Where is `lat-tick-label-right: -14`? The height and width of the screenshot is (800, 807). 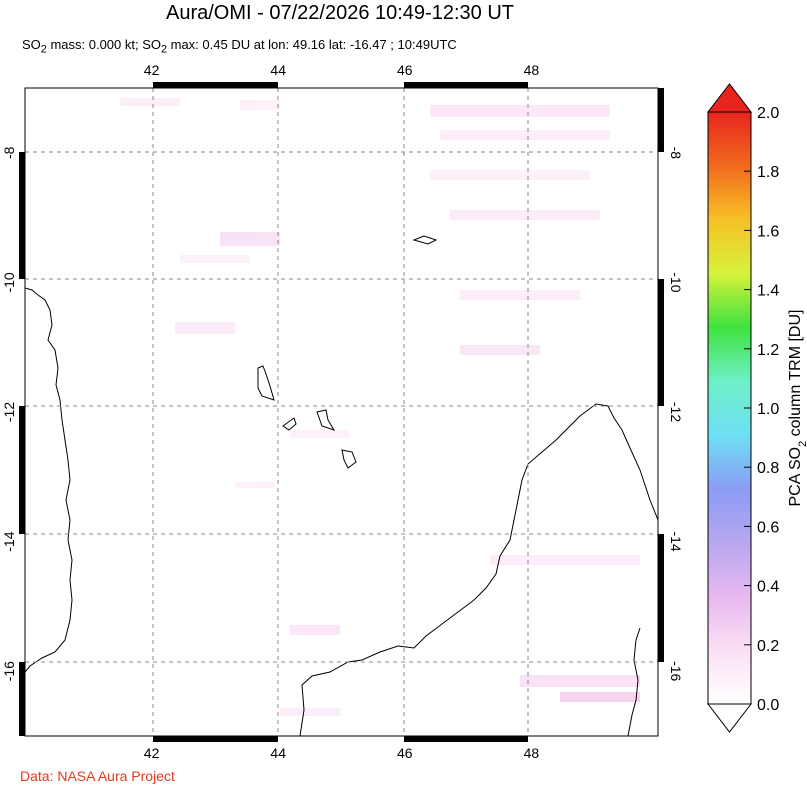
lat-tick-label-right: -14 is located at coordinates (676, 541).